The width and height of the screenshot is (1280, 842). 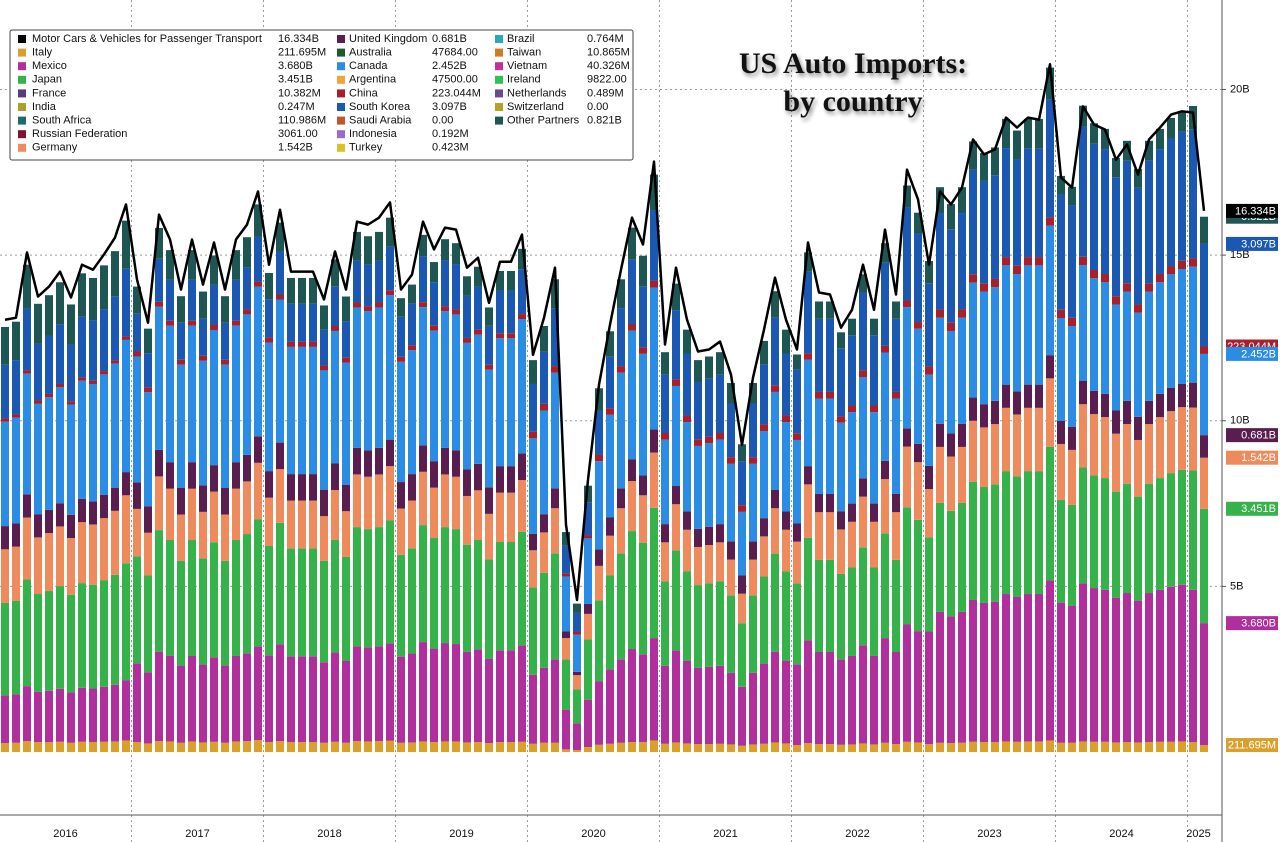 I want to click on legend-label: Germany, so click(x=55, y=148).